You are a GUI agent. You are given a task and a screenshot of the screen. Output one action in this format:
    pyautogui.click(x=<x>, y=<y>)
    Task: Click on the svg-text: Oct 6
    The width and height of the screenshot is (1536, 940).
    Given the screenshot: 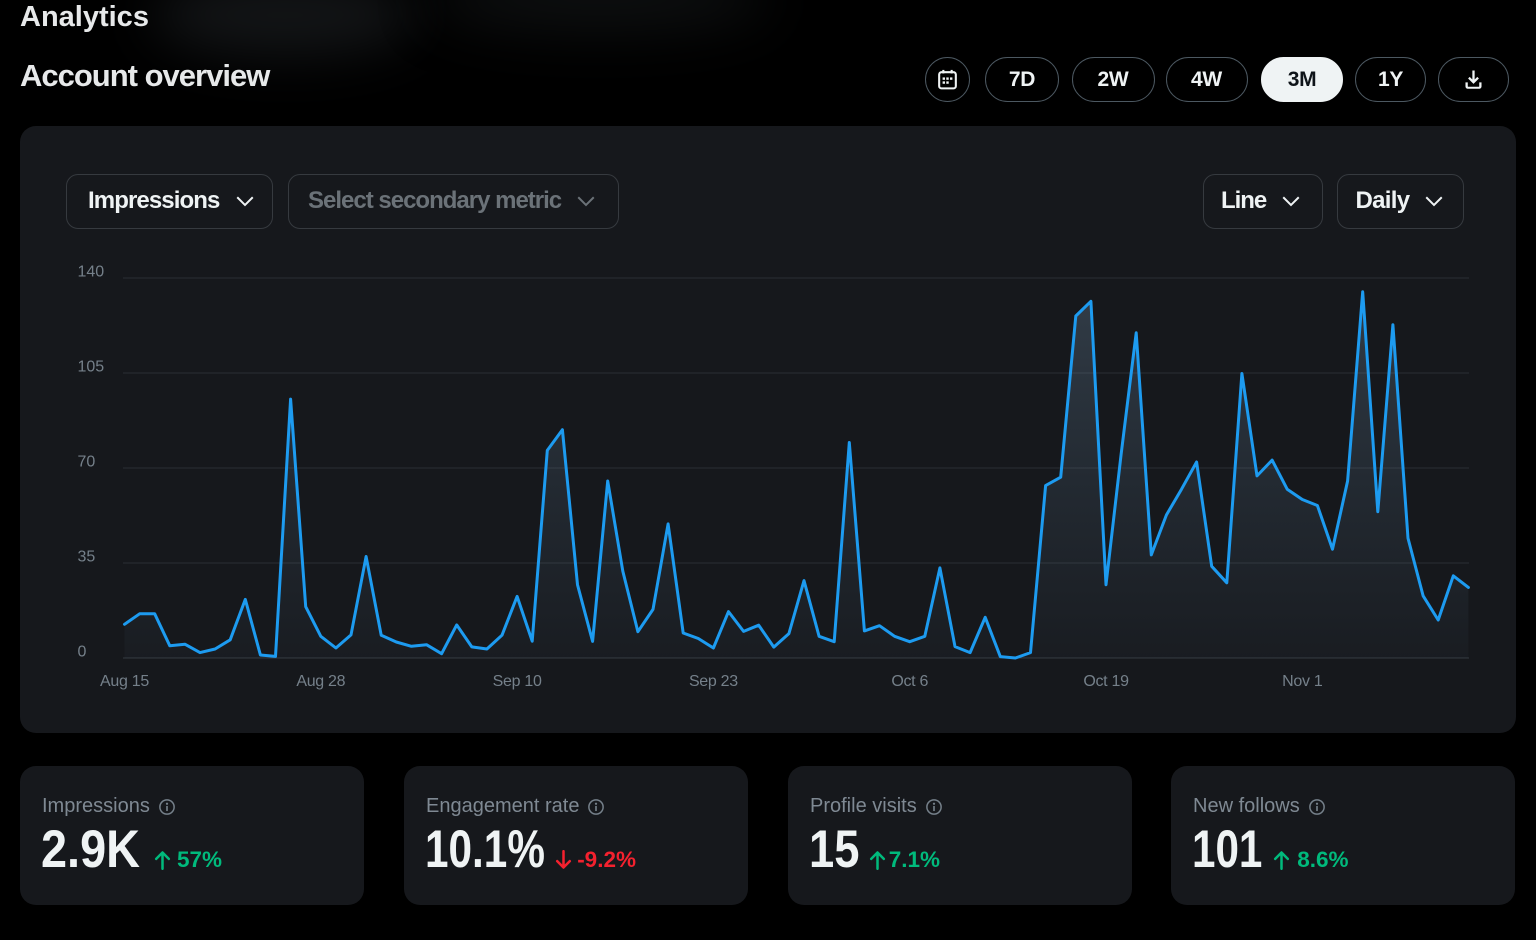 What is the action you would take?
    pyautogui.click(x=909, y=681)
    